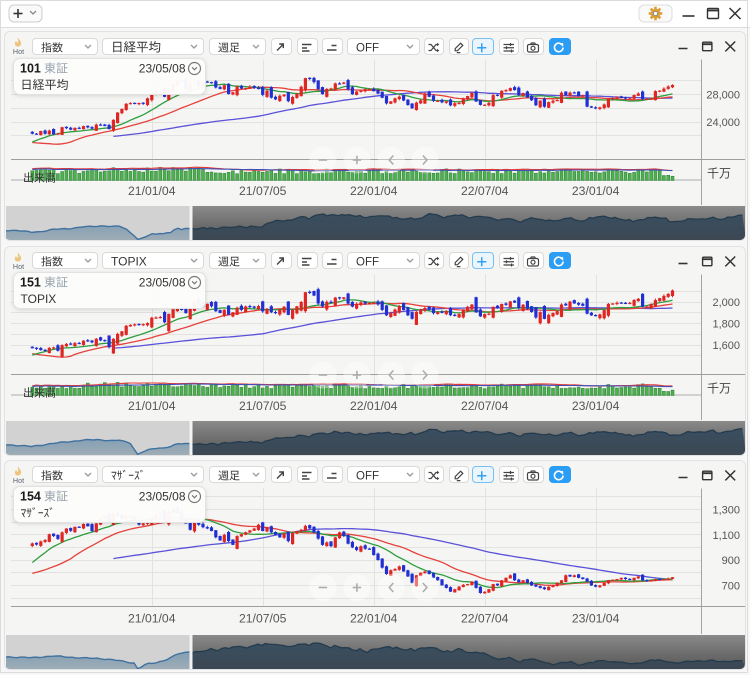 Image resolution: width=750 pixels, height=675 pixels. Describe the element at coordinates (726, 510) in the screenshot. I see `svg-text: 1,300` at that location.